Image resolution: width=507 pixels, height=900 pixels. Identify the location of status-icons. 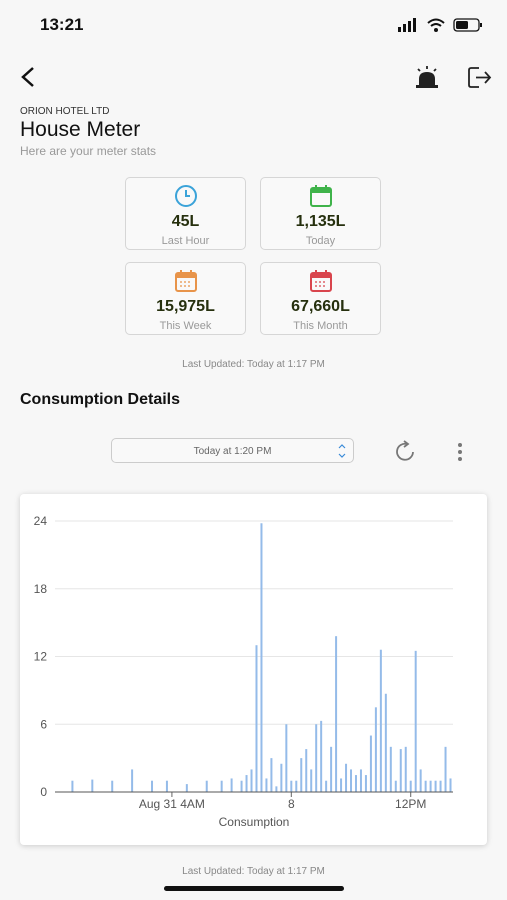
(440, 25).